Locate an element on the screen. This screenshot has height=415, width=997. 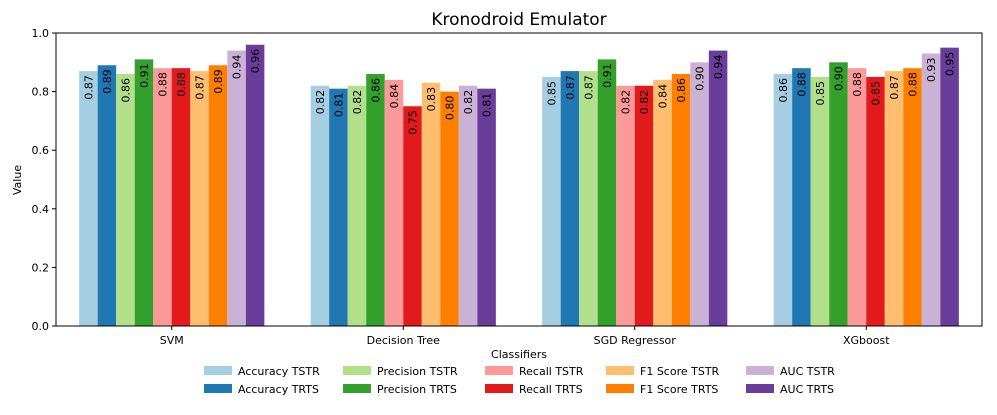
chart-title: Kronodroid Emulator is located at coordinates (518, 20).